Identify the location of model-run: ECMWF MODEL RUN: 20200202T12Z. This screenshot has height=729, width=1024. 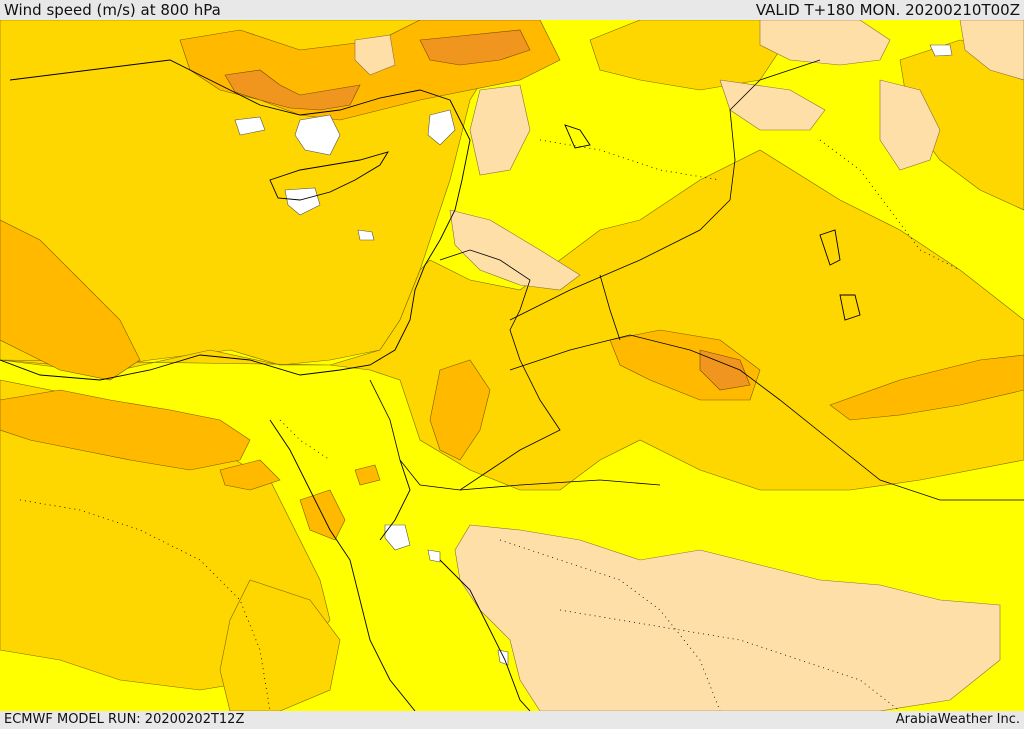
(124, 719).